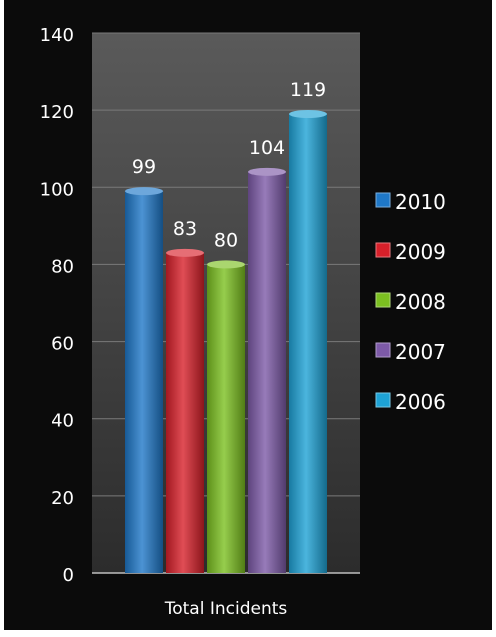 This screenshot has height=637, width=496. What do you see at coordinates (420, 302) in the screenshot?
I see `legend-label-2008: 2008` at bounding box center [420, 302].